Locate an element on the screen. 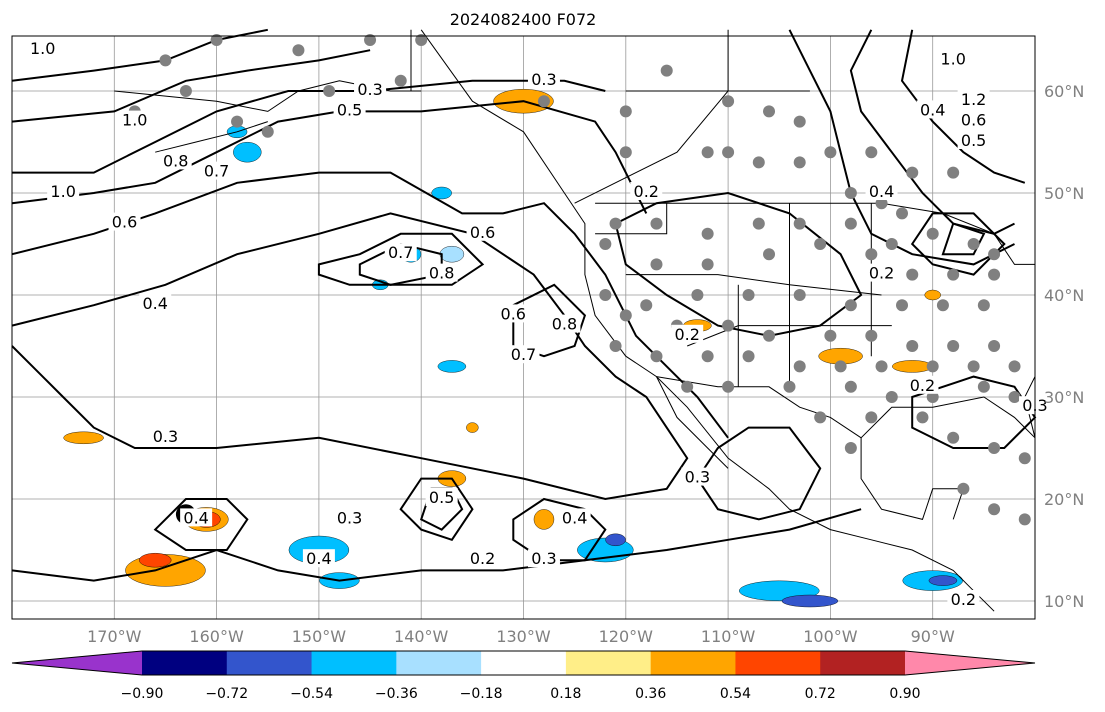  colorbar-extend-low is located at coordinates (77, 663).